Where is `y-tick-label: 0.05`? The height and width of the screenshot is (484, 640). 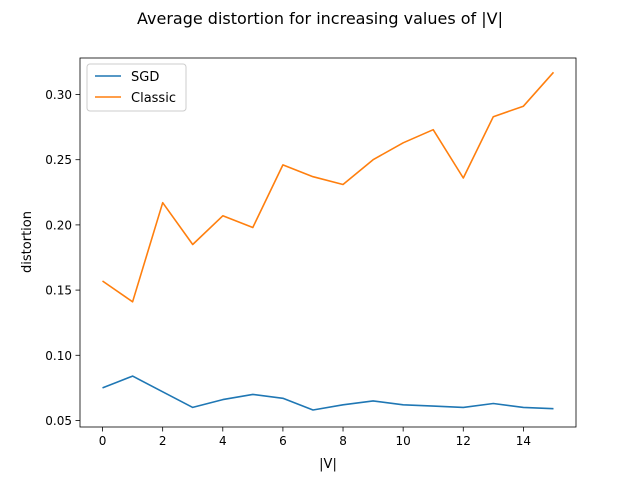 y-tick-label: 0.05 is located at coordinates (58, 421).